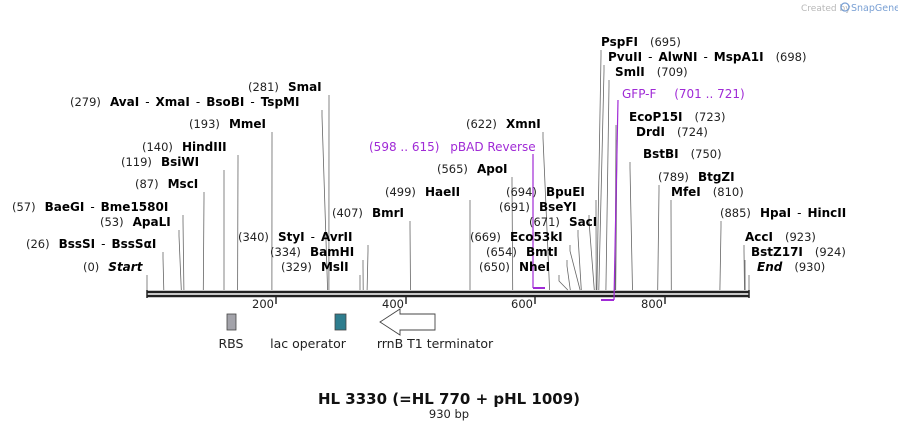 The height and width of the screenshot is (430, 898). Describe the element at coordinates (231, 343) in the screenshot. I see `rbs-label: RBS` at that location.